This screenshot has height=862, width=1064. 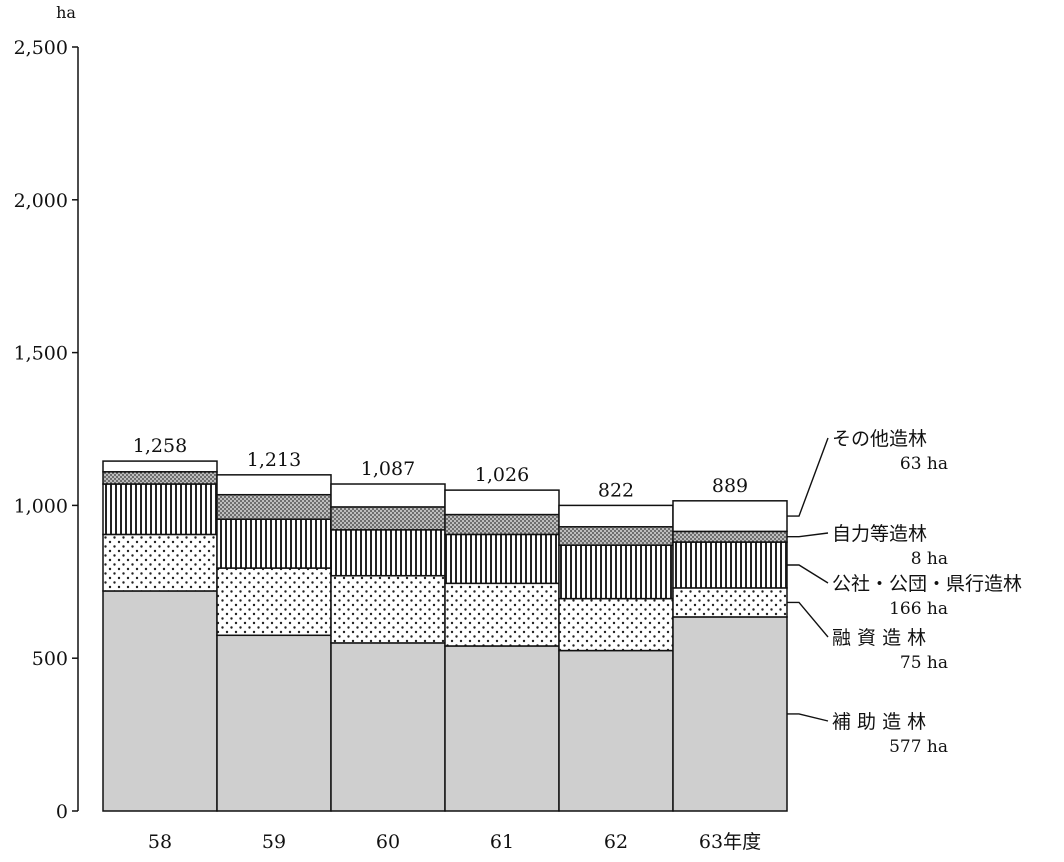 What do you see at coordinates (924, 663) in the screenshot?
I see `legend-series-value: 75 ha` at bounding box center [924, 663].